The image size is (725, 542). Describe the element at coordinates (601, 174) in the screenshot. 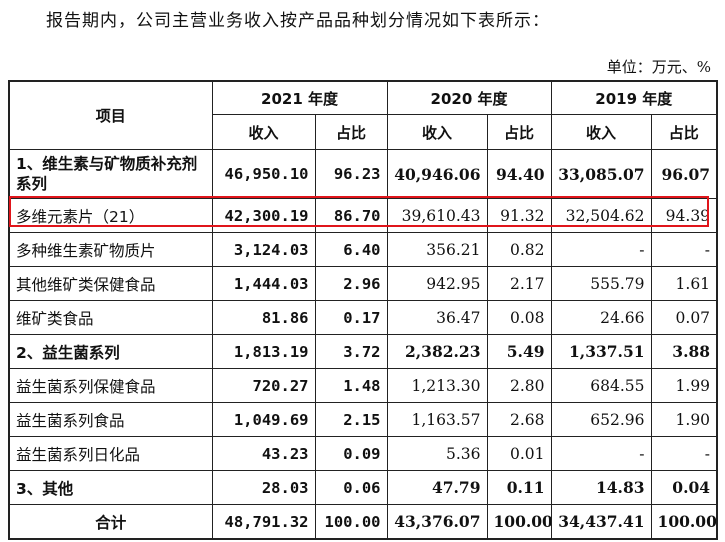

I see `cell-revenue-2019: 33,085.07` at that location.